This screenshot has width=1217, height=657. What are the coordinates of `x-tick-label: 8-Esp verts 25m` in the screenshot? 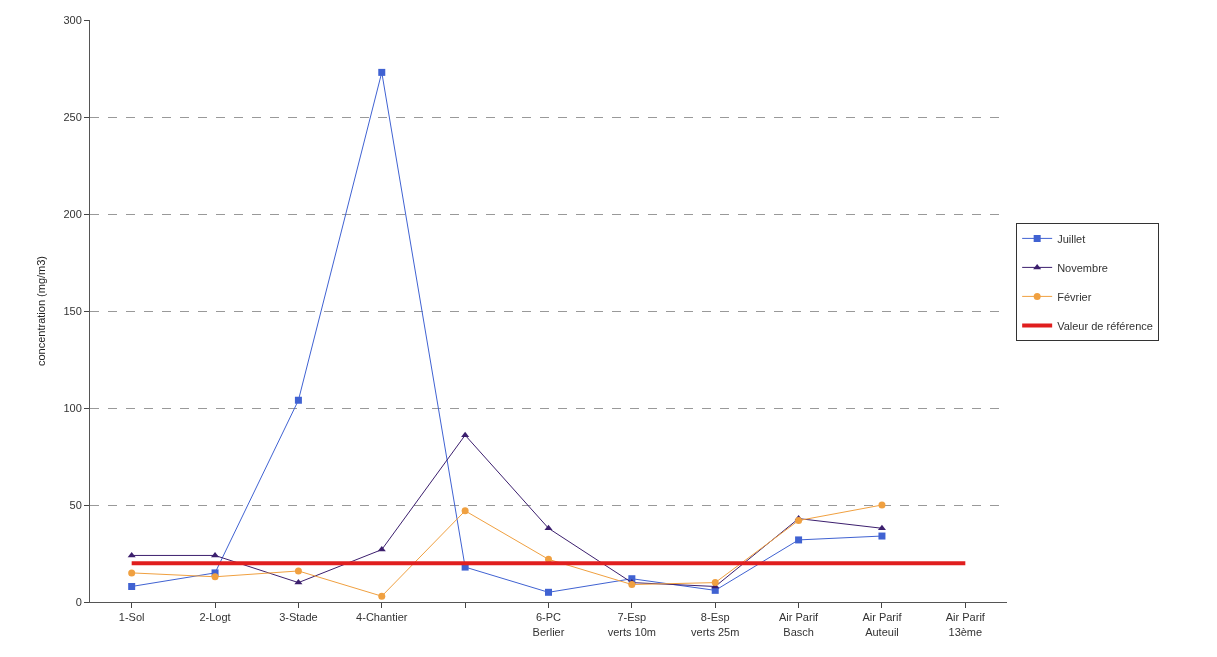 It's located at (715, 624).